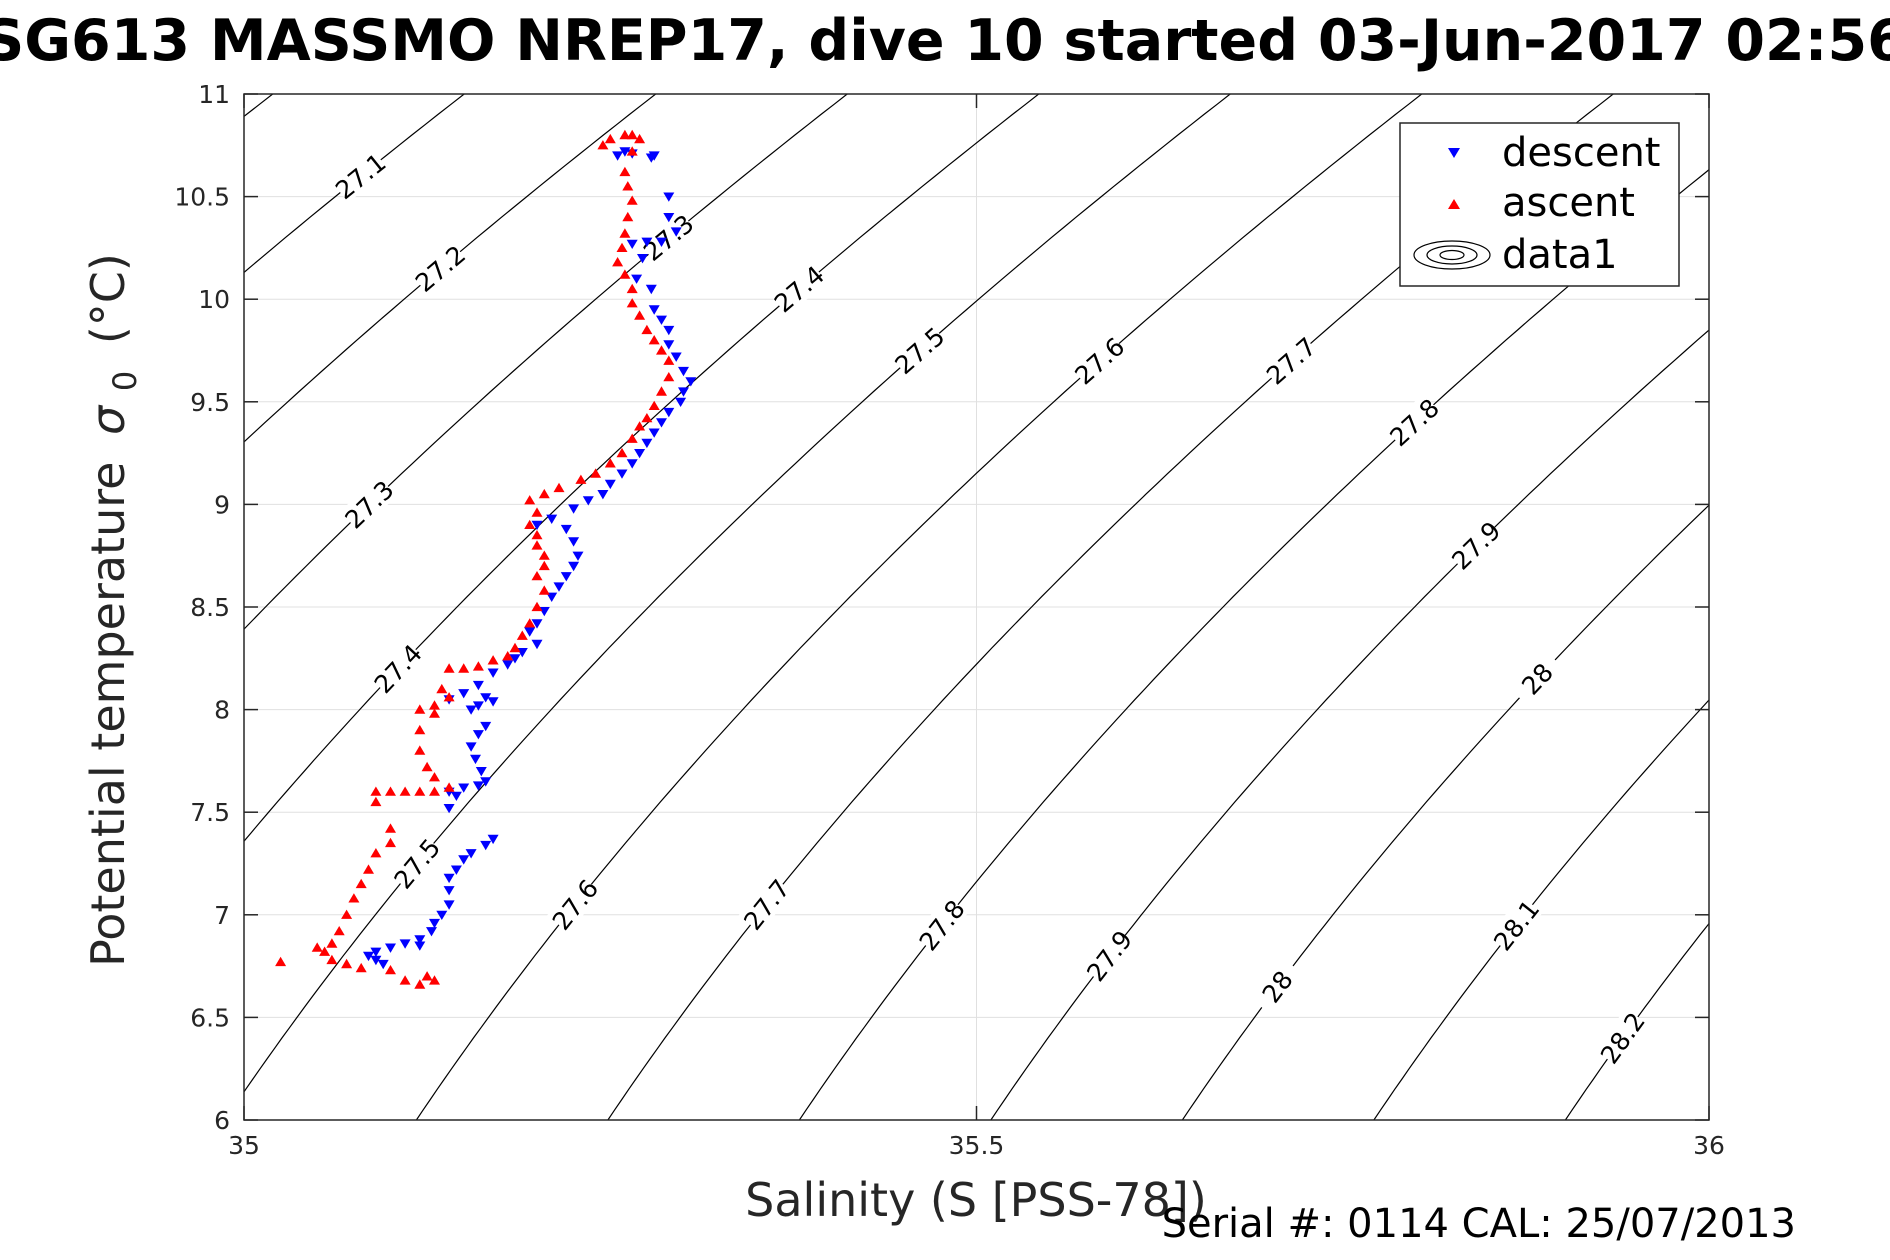  Describe the element at coordinates (222, 915) in the screenshot. I see `y-tick-label: 7` at that location.